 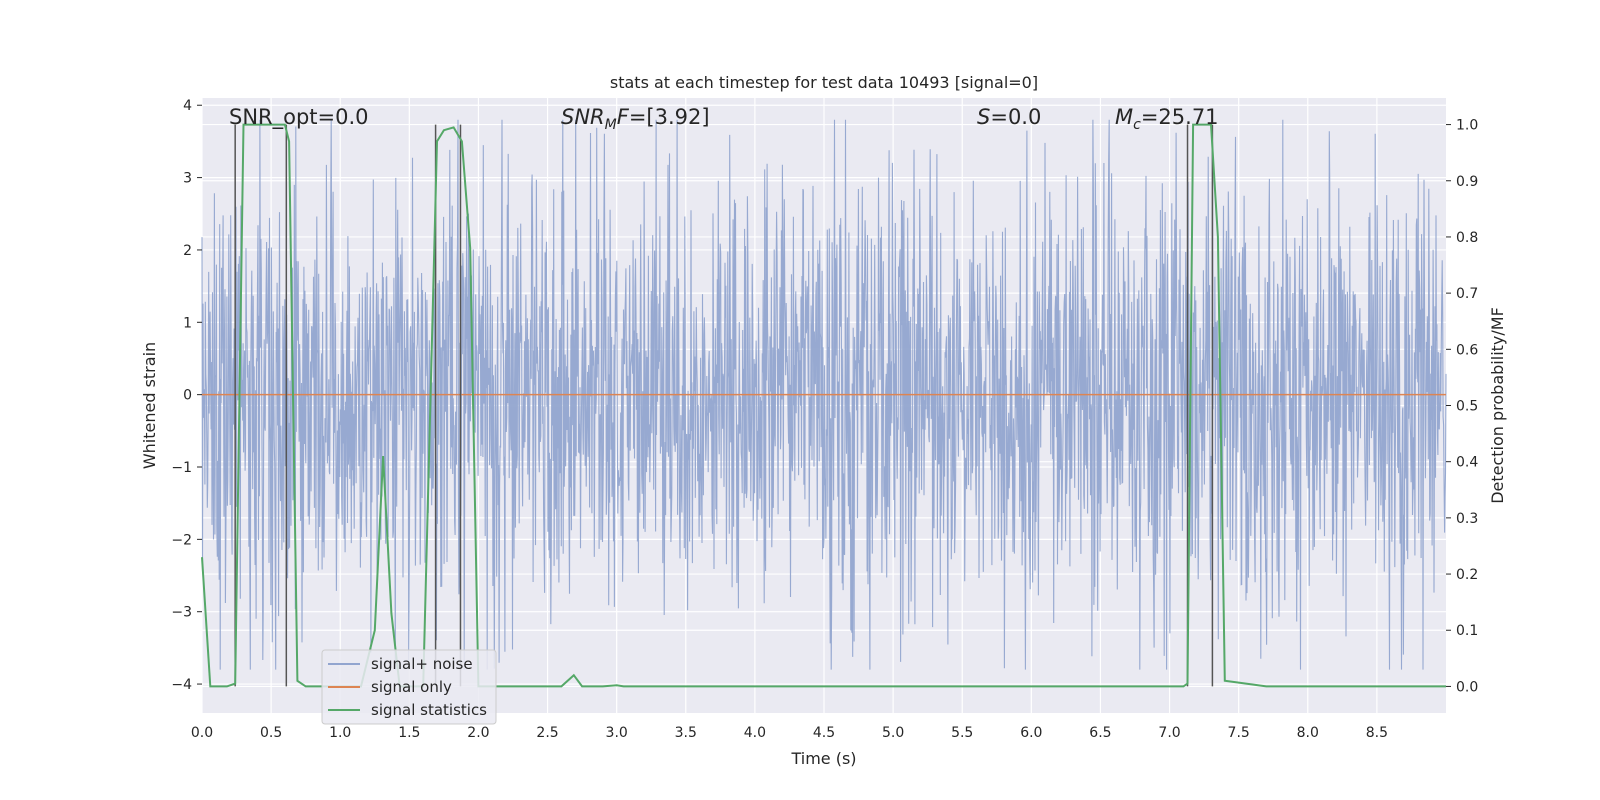 I want to click on y-tick-label-3: −1, so click(x=181, y=468).